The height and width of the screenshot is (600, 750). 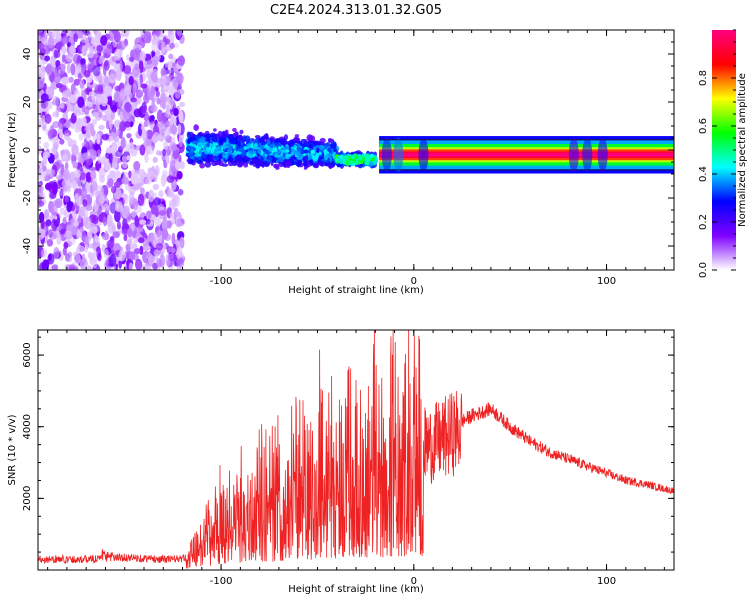 I want to click on spectrogram-y-tick-label: -20, so click(x=27, y=198).